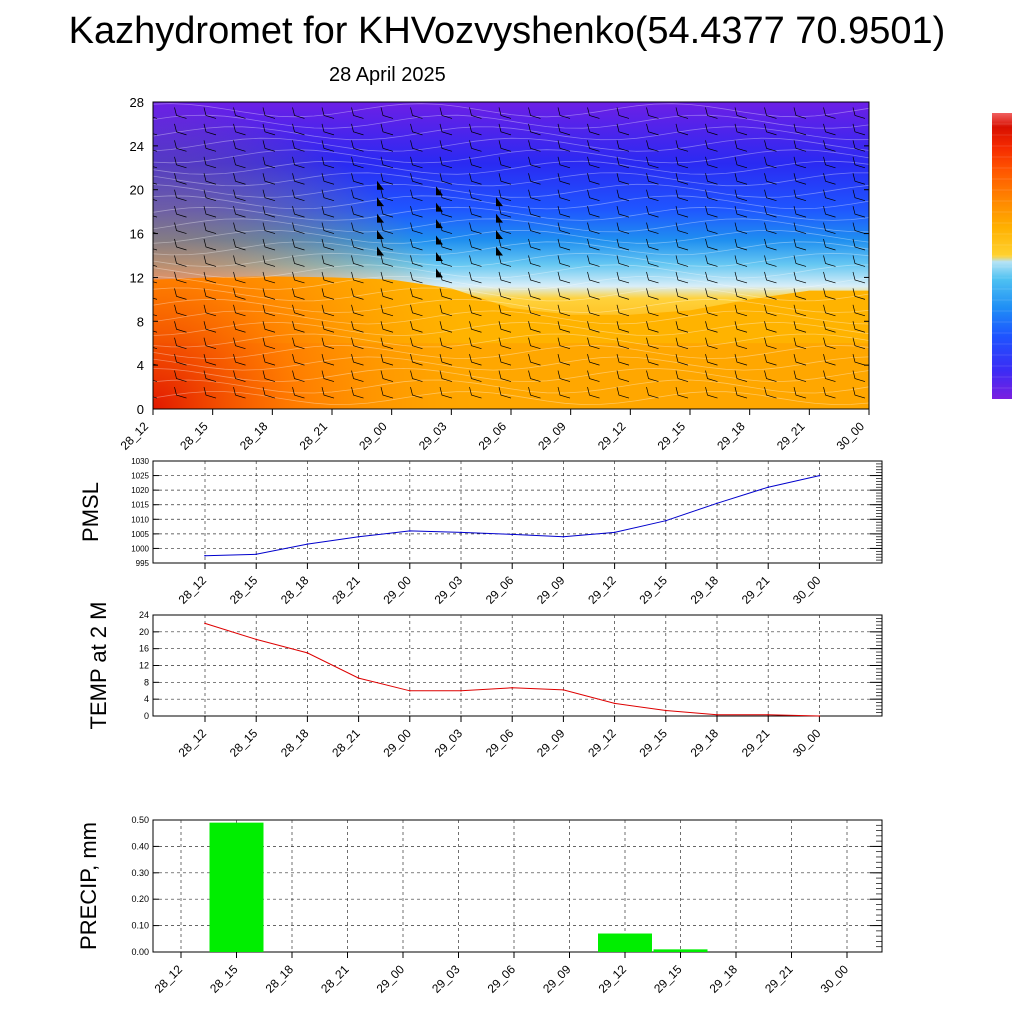 This screenshot has width=1024, height=1024. What do you see at coordinates (144, 649) in the screenshot?
I see `y-tick-label: 16` at bounding box center [144, 649].